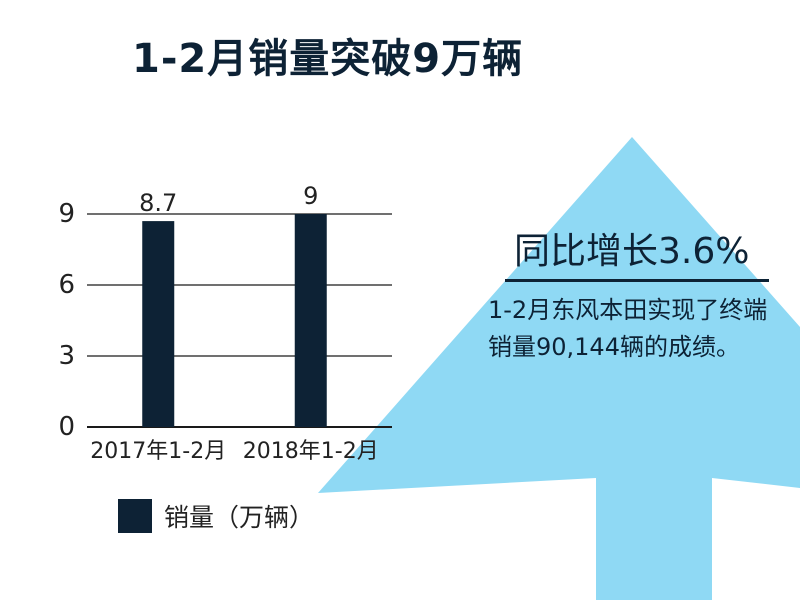 Image resolution: width=800 pixels, height=600 pixels. What do you see at coordinates (66, 356) in the screenshot?
I see `y-tick-label: 3` at bounding box center [66, 356].